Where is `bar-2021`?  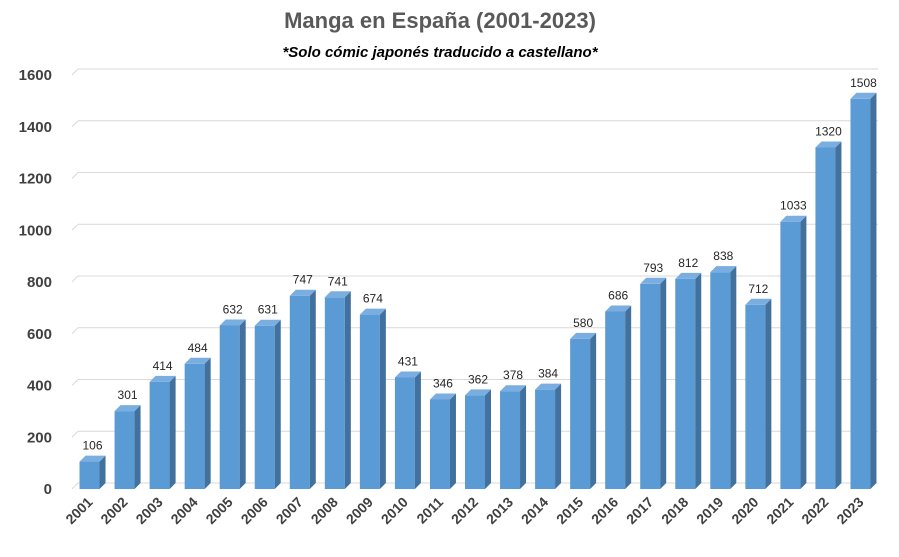 bar-2021 is located at coordinates (793, 352).